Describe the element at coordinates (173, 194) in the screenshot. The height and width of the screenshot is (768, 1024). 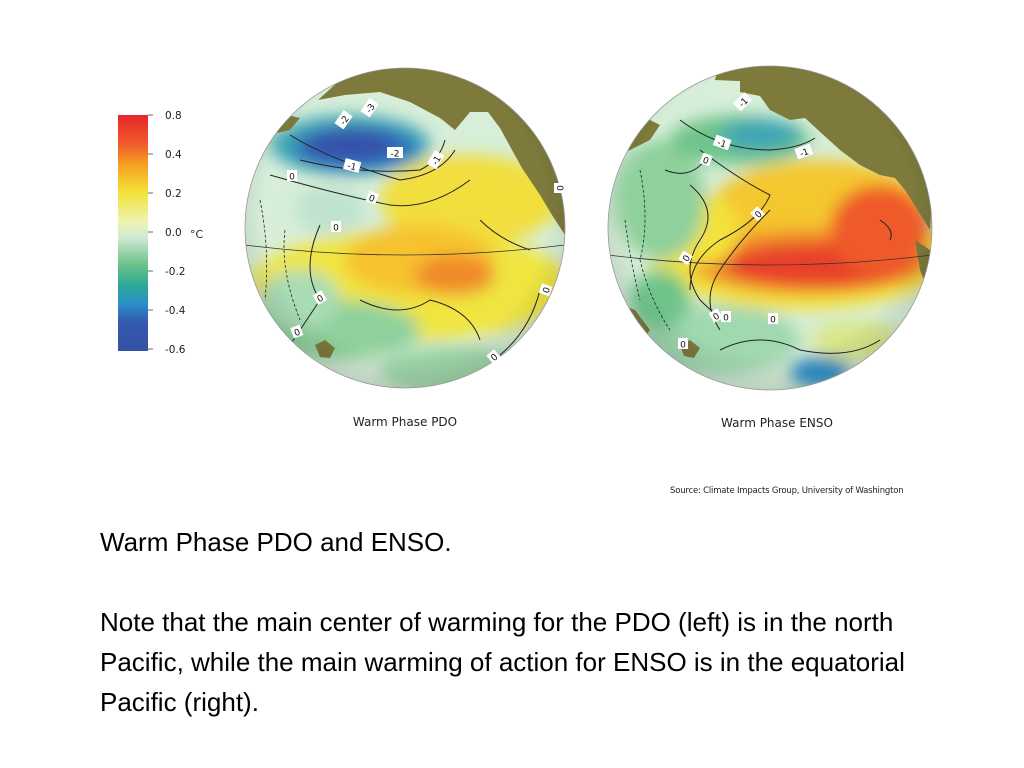
I see `colorbar-tick-label: 0.2` at that location.